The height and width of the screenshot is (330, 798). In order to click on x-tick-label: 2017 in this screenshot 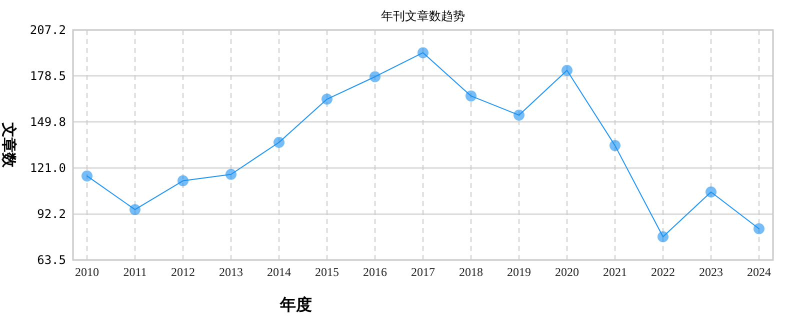, I will do `click(423, 272)`.